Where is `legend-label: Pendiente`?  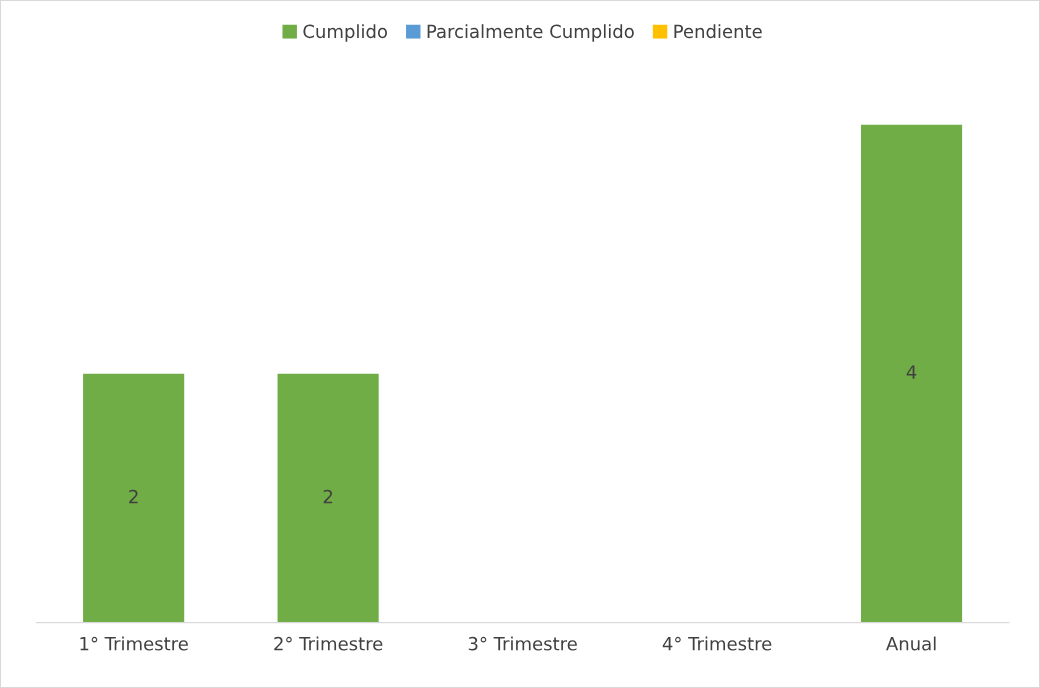
legend-label: Pendiente is located at coordinates (718, 31).